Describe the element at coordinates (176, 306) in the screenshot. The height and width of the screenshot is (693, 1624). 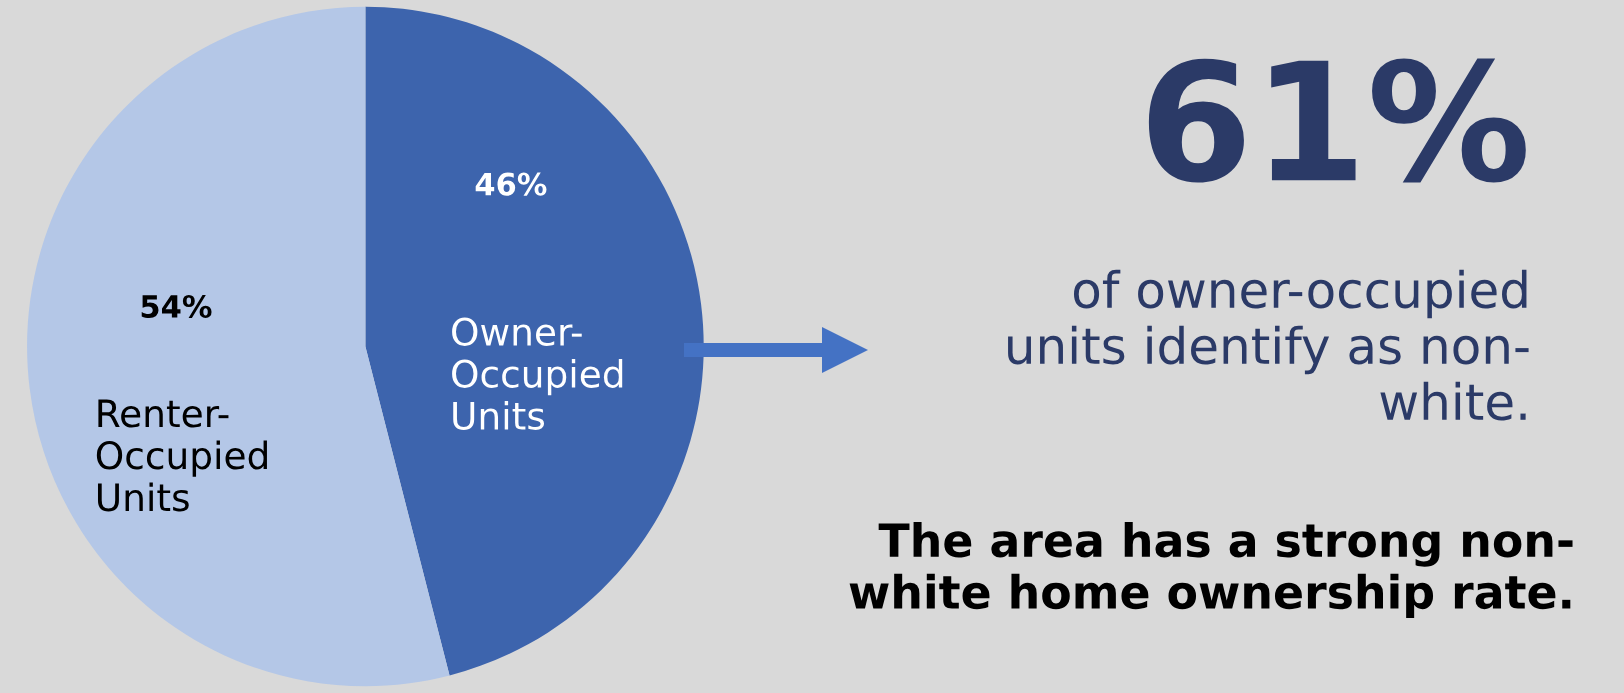
I see `data-label: 54%` at that location.